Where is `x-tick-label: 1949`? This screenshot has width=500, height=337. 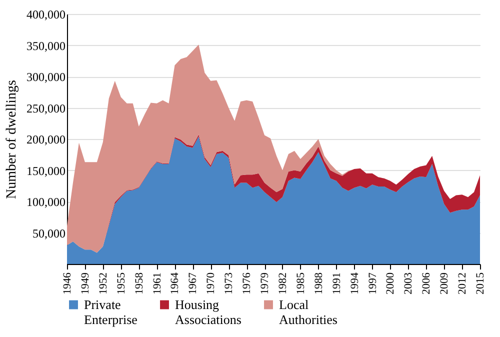
x-tick-label: 1949 is located at coordinates (85, 283).